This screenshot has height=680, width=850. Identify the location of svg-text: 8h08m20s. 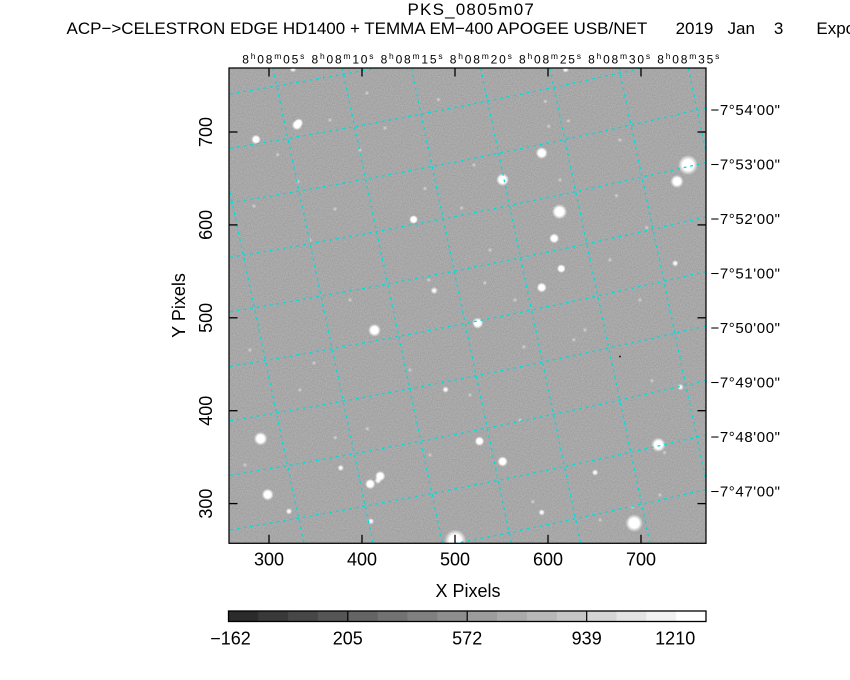
(482, 58).